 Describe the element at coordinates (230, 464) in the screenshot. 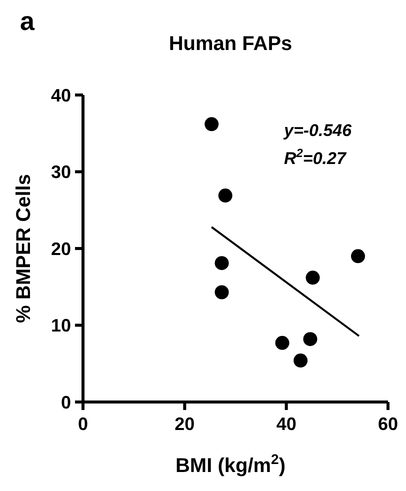

I see `x-axis-title: BMI (kg/m$^{2}$)` at that location.